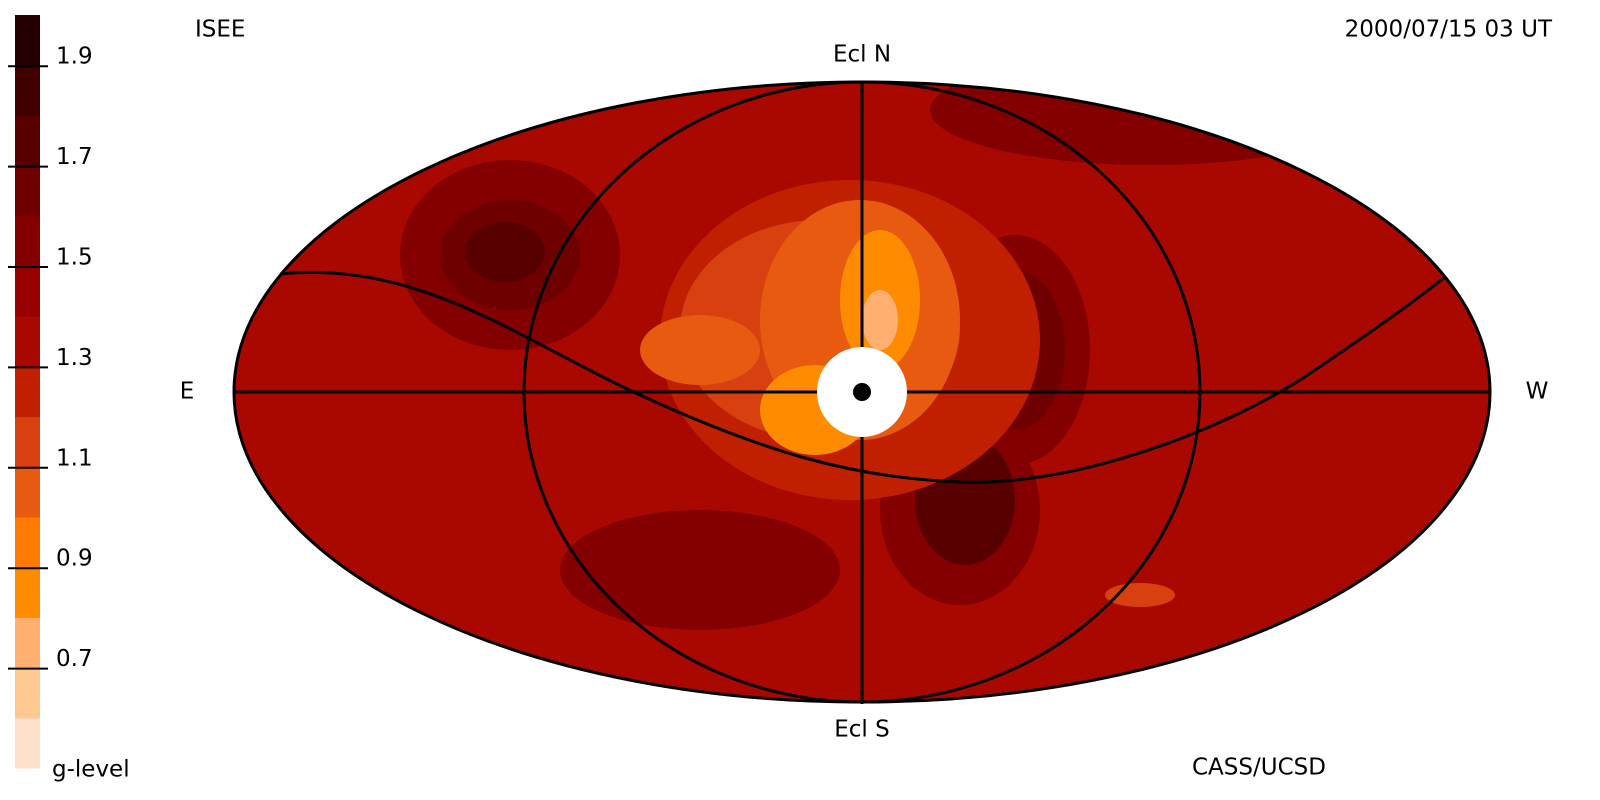  Describe the element at coordinates (1449, 30) in the screenshot. I see `timestamp: 2000/07/15 03 UT` at that location.